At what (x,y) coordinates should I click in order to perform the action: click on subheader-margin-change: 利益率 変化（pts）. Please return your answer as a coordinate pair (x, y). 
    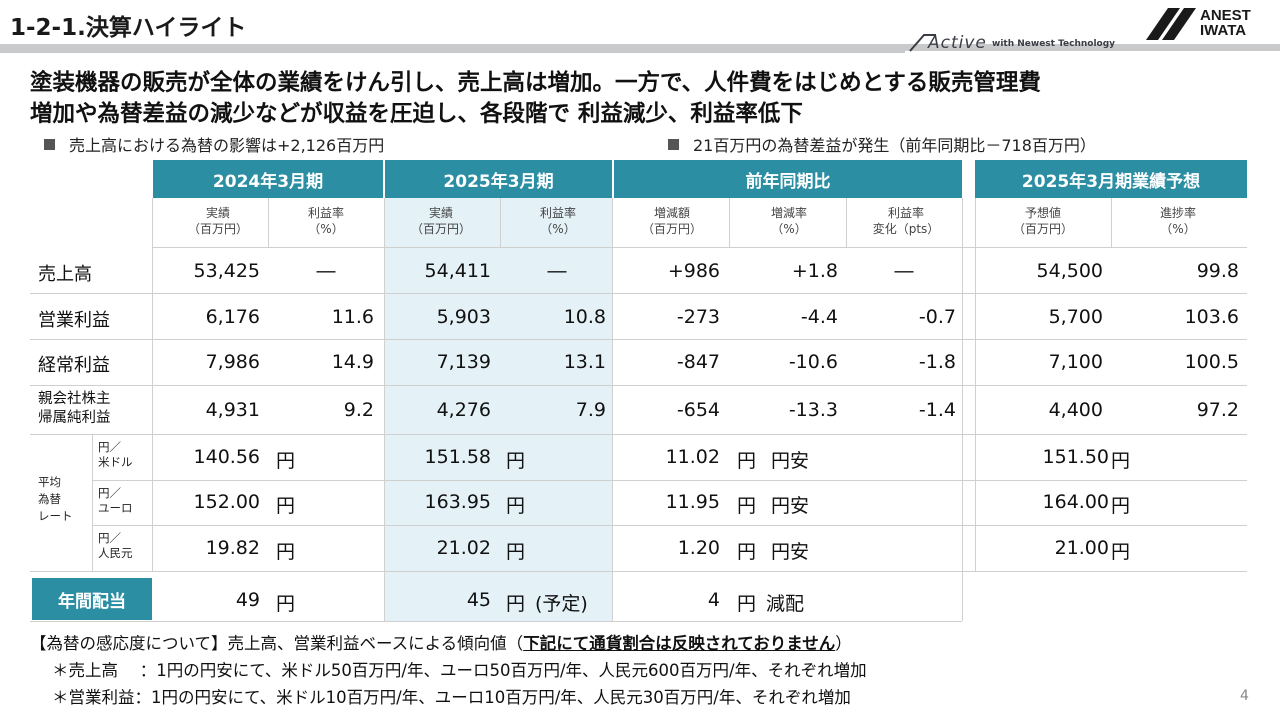
    Looking at the image, I should click on (906, 221).